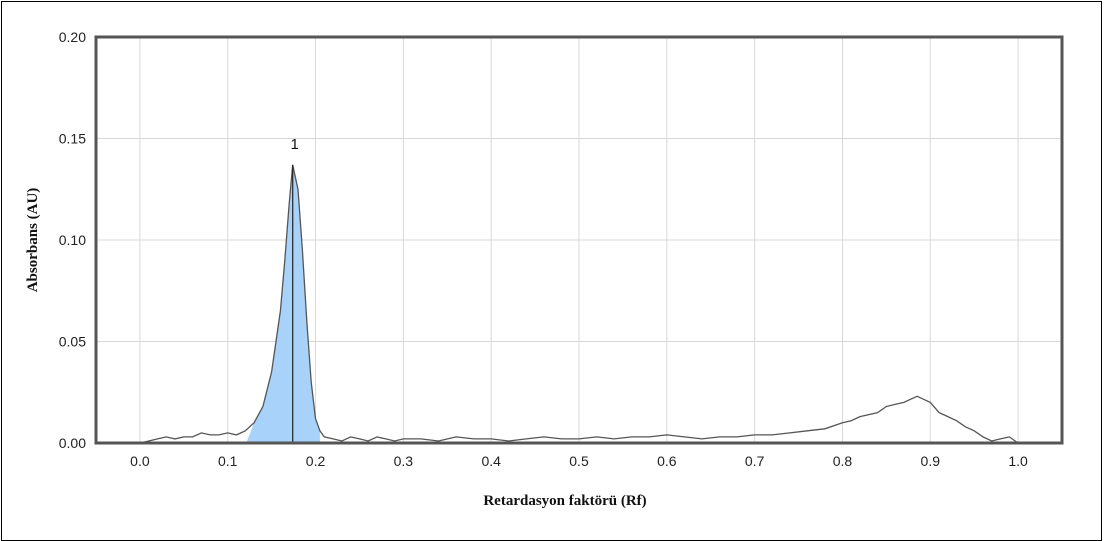 The width and height of the screenshot is (1105, 541). I want to click on x-tick-label: 0.6, so click(667, 461).